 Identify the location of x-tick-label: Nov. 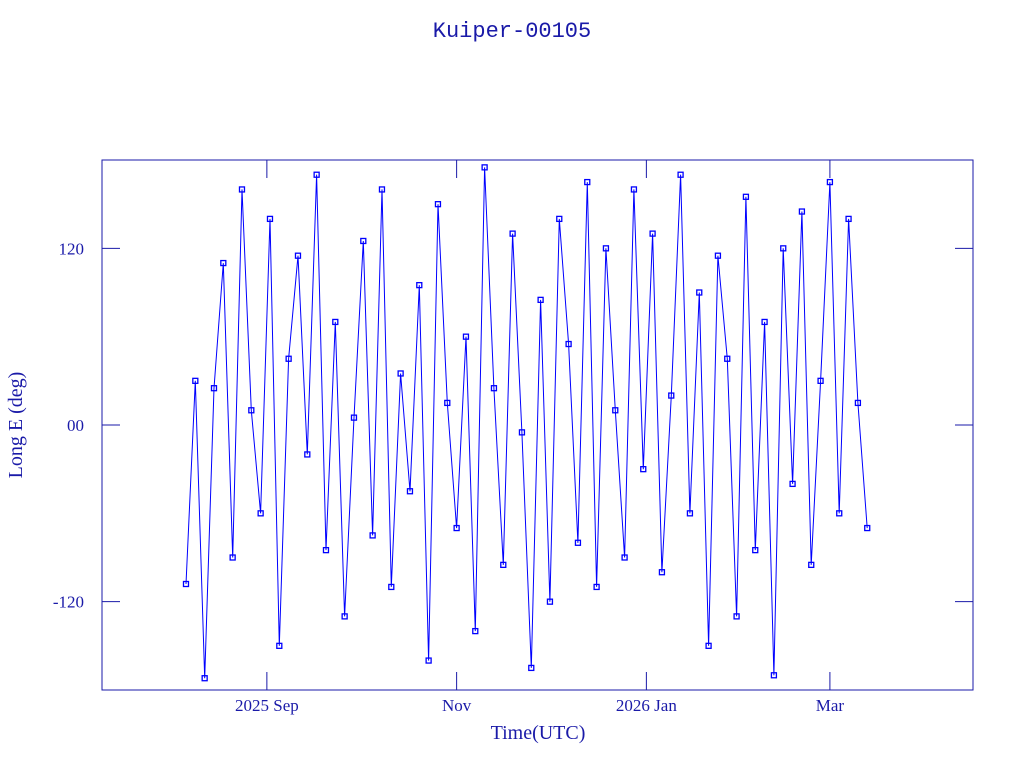
(457, 705).